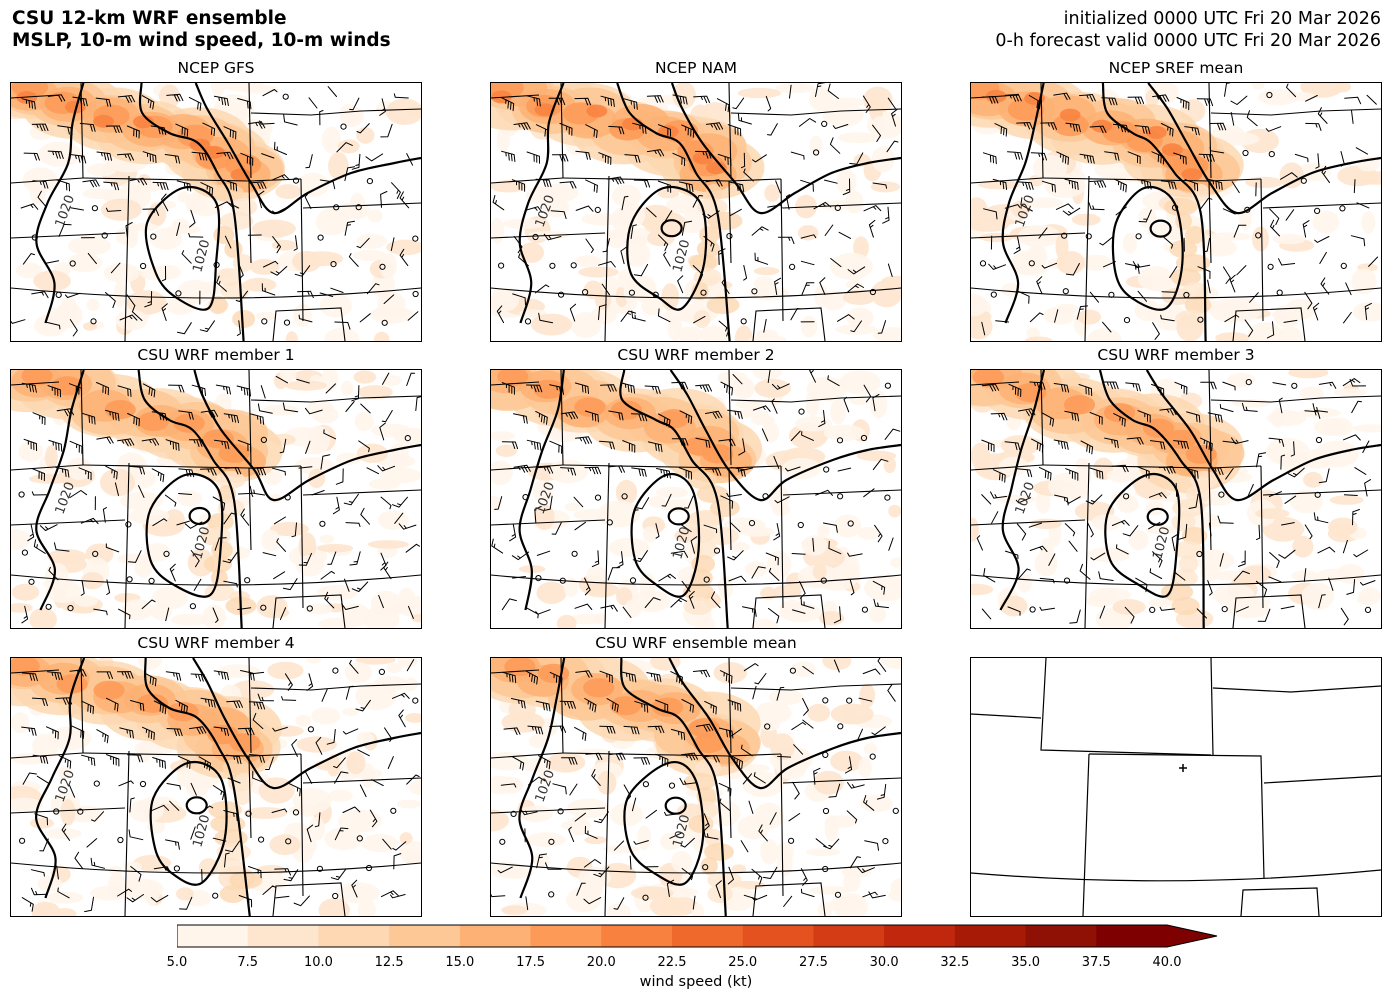 This screenshot has width=1392, height=1001. I want to click on wind-speed-shading, so click(216, 787).